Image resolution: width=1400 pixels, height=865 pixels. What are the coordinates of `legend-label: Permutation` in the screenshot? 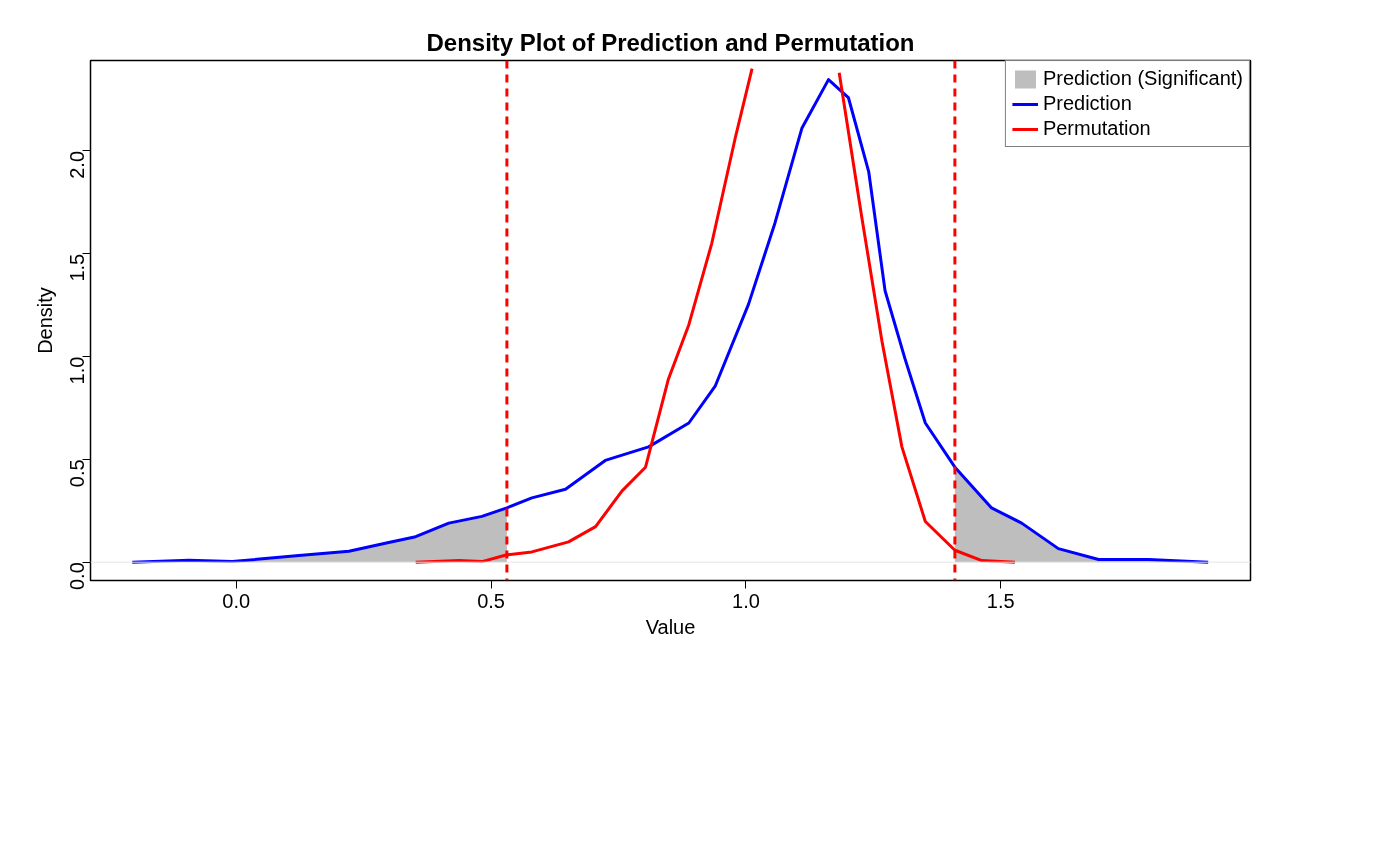 It's located at (1096, 128).